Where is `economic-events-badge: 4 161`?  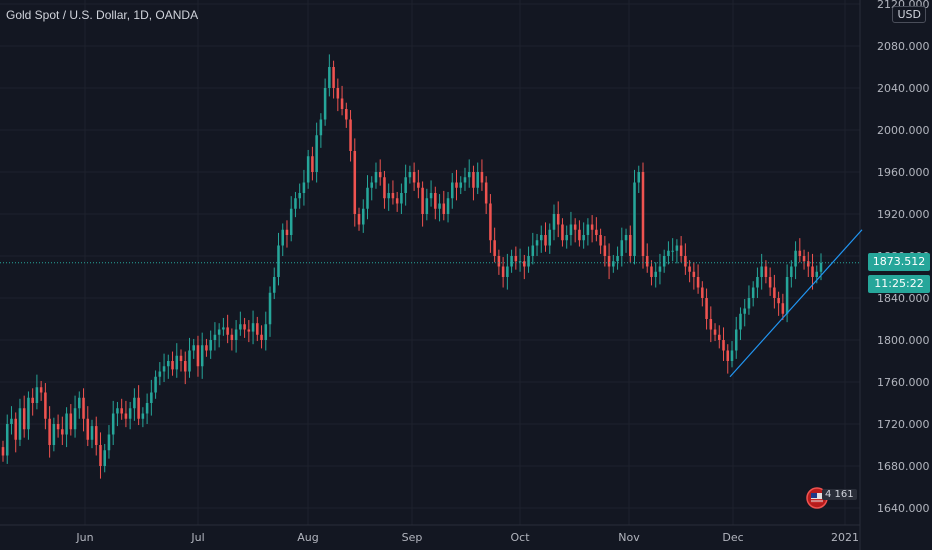 economic-events-badge: 4 161 is located at coordinates (831, 498).